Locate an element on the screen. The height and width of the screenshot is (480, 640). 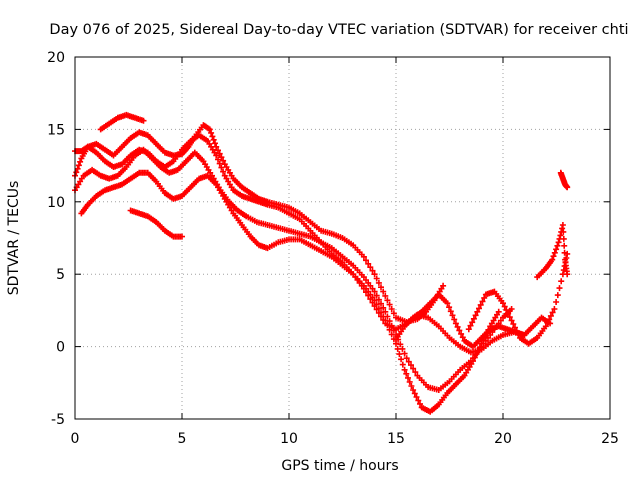
y-tick-label: 10 is located at coordinates (56, 203).